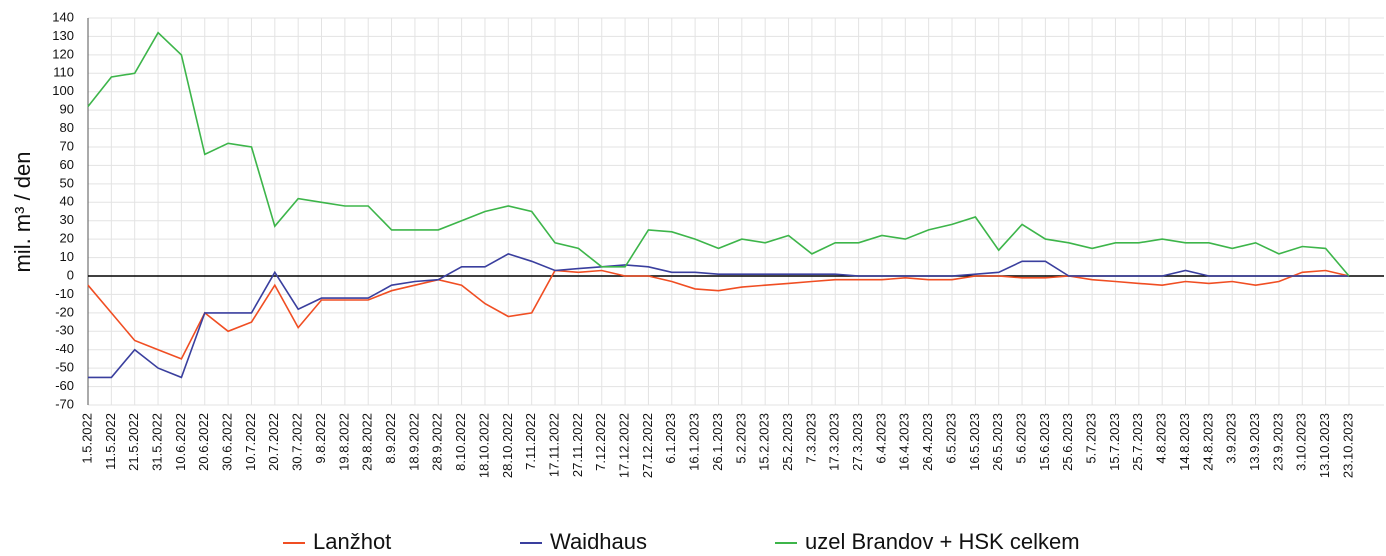 This screenshot has width=1386, height=556. I want to click on y-tick-label: 80, so click(67, 127).